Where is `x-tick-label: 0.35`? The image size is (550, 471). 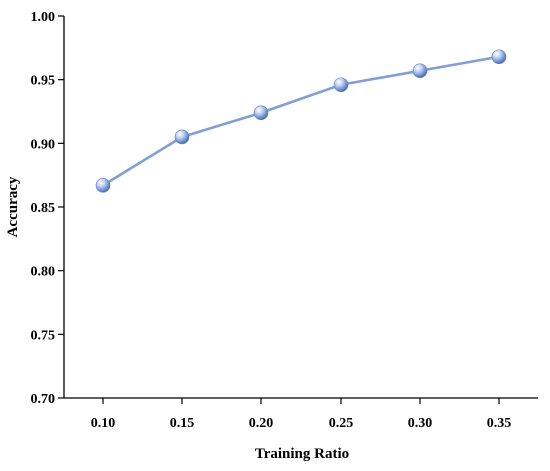 x-tick-label: 0.35 is located at coordinates (499, 423).